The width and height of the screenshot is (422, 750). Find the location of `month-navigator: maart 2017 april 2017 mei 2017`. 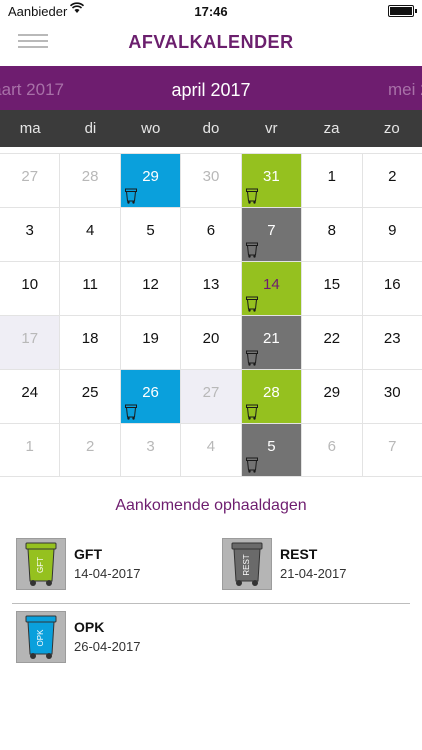

month-navigator: maart 2017 april 2017 mei 2017 is located at coordinates (211, 88).